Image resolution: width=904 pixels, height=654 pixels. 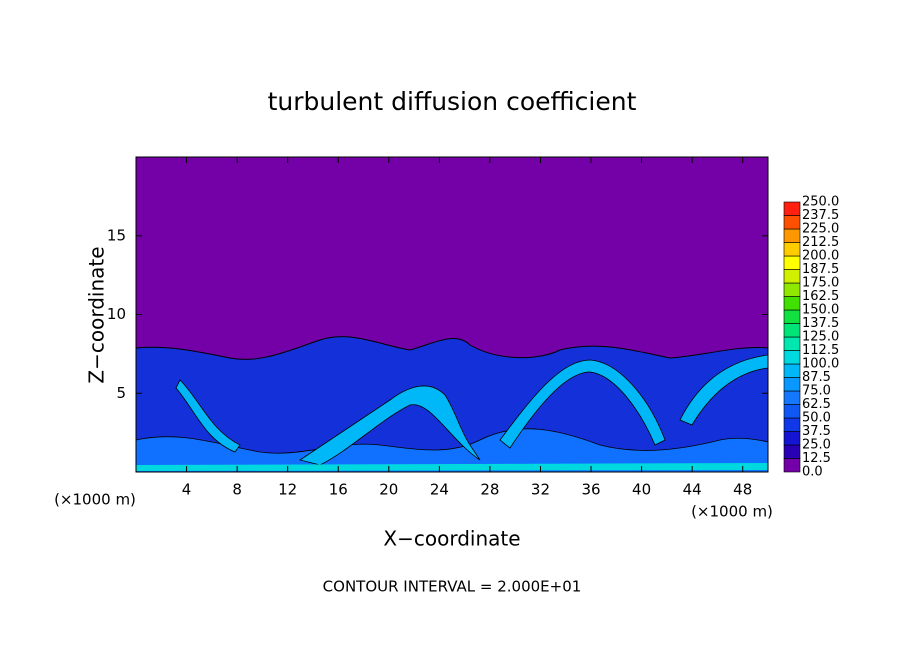 I want to click on colorbar-label: 112.5, so click(x=820, y=350).